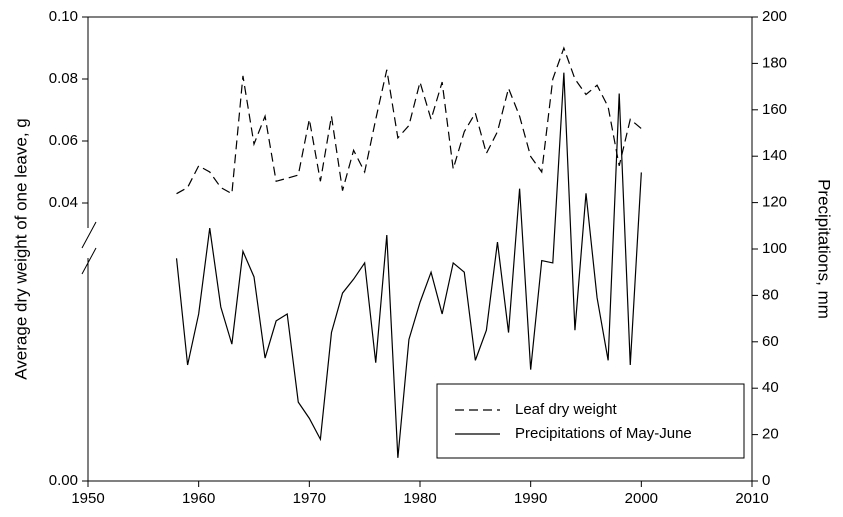 The image size is (843, 517). I want to click on x-tick-label: 1980, so click(419, 498).